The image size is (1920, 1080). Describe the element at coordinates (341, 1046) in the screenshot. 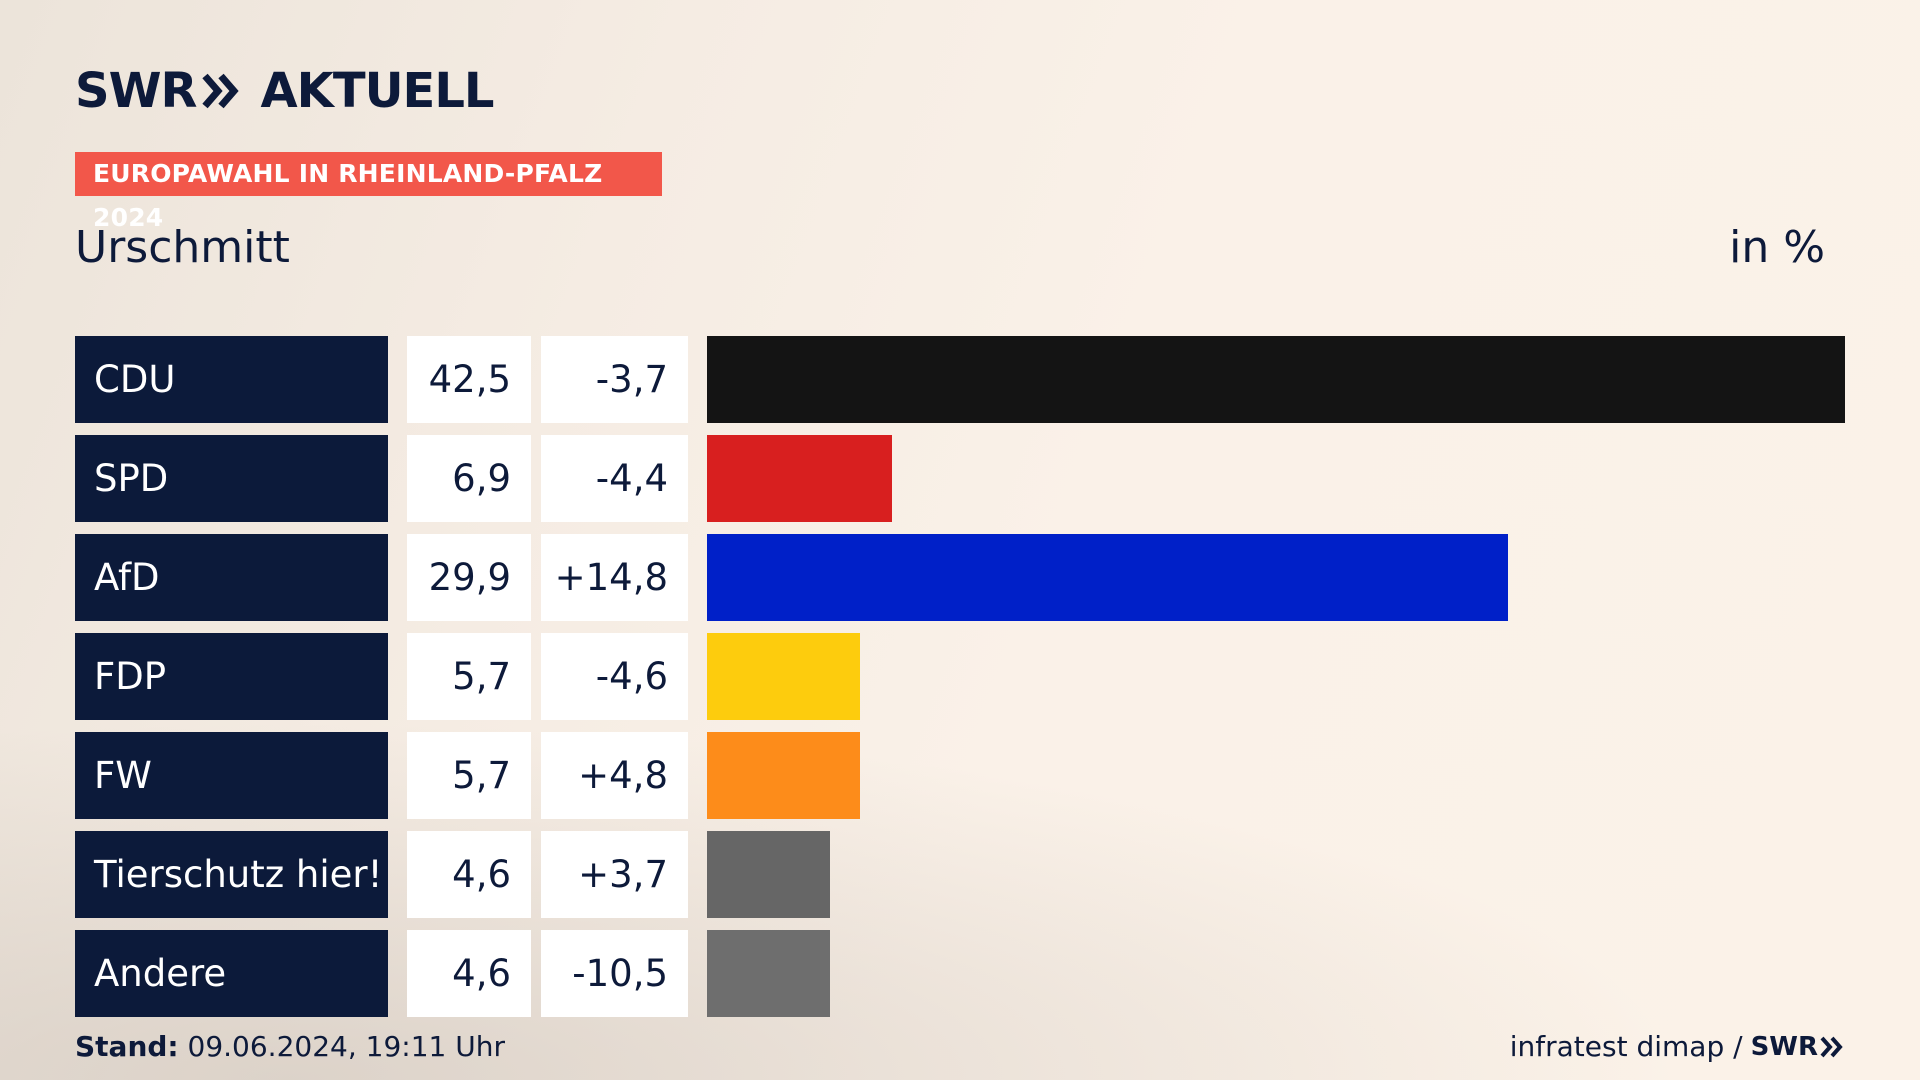

I see `stand-value: 09.06.2024, 19:11 Uhr` at that location.